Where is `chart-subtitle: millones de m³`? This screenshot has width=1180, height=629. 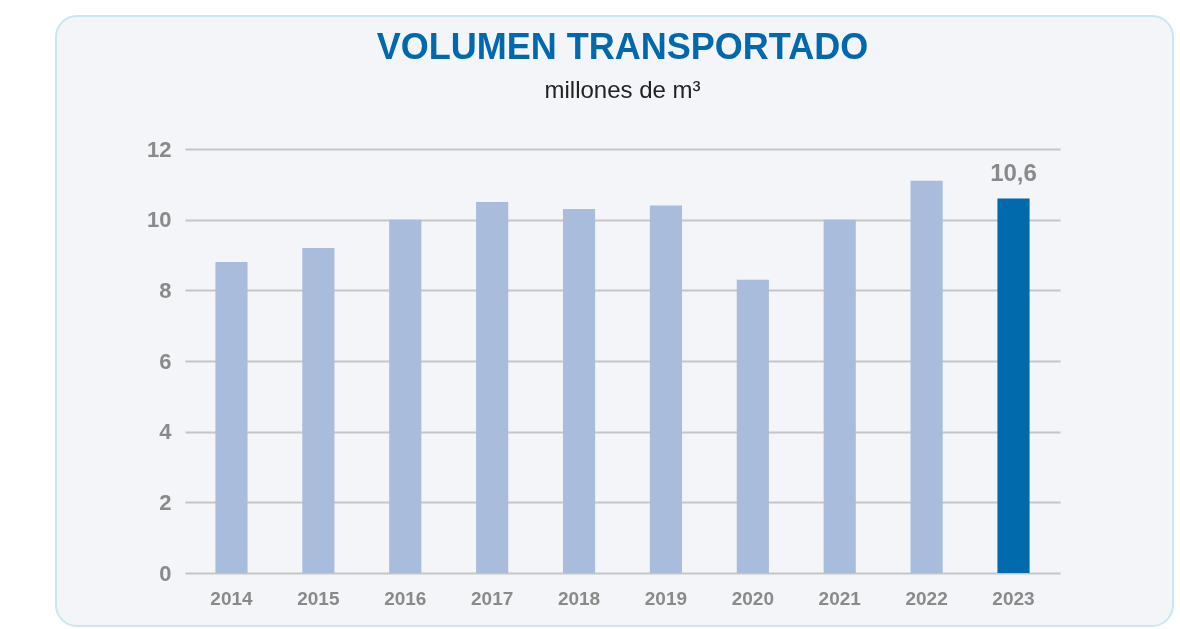 chart-subtitle: millones de m³ is located at coordinates (622, 89).